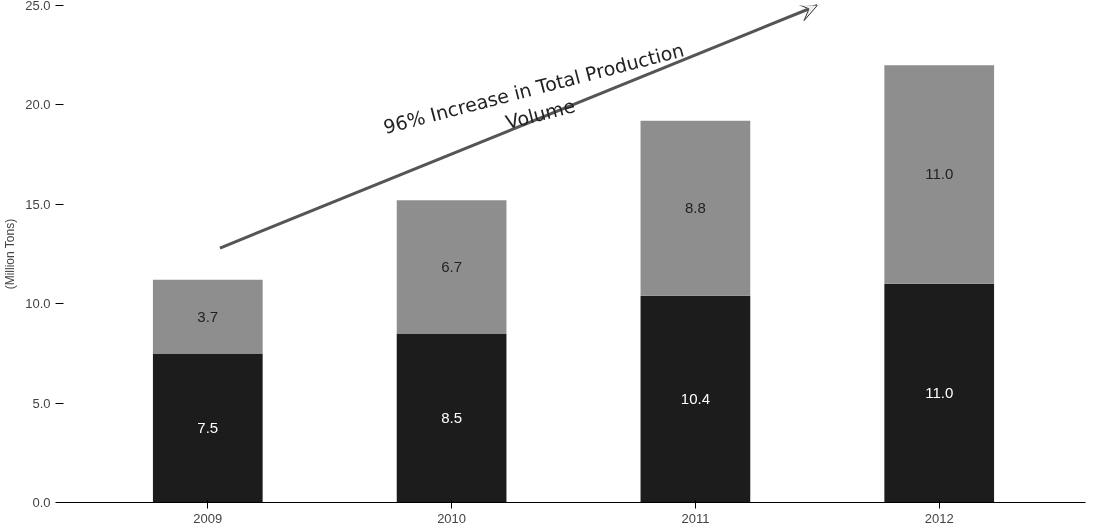 The width and height of the screenshot is (1097, 531). I want to click on y-tick-label: 5.0, so click(41, 403).